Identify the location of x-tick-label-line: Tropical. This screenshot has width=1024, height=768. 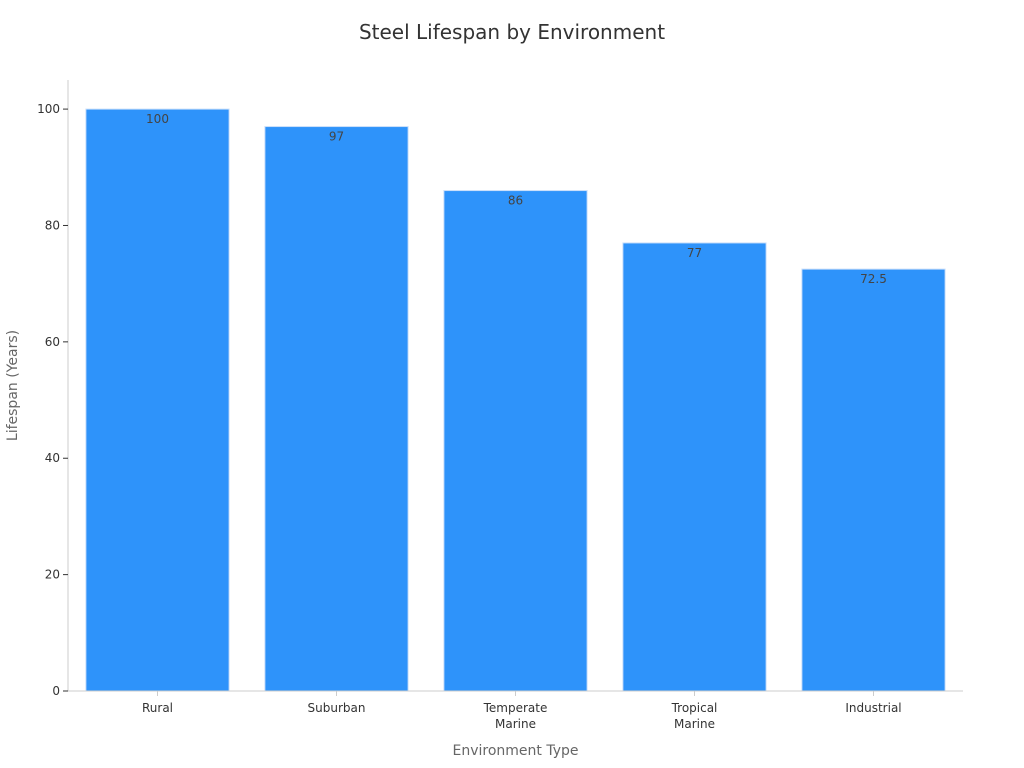
(694, 708).